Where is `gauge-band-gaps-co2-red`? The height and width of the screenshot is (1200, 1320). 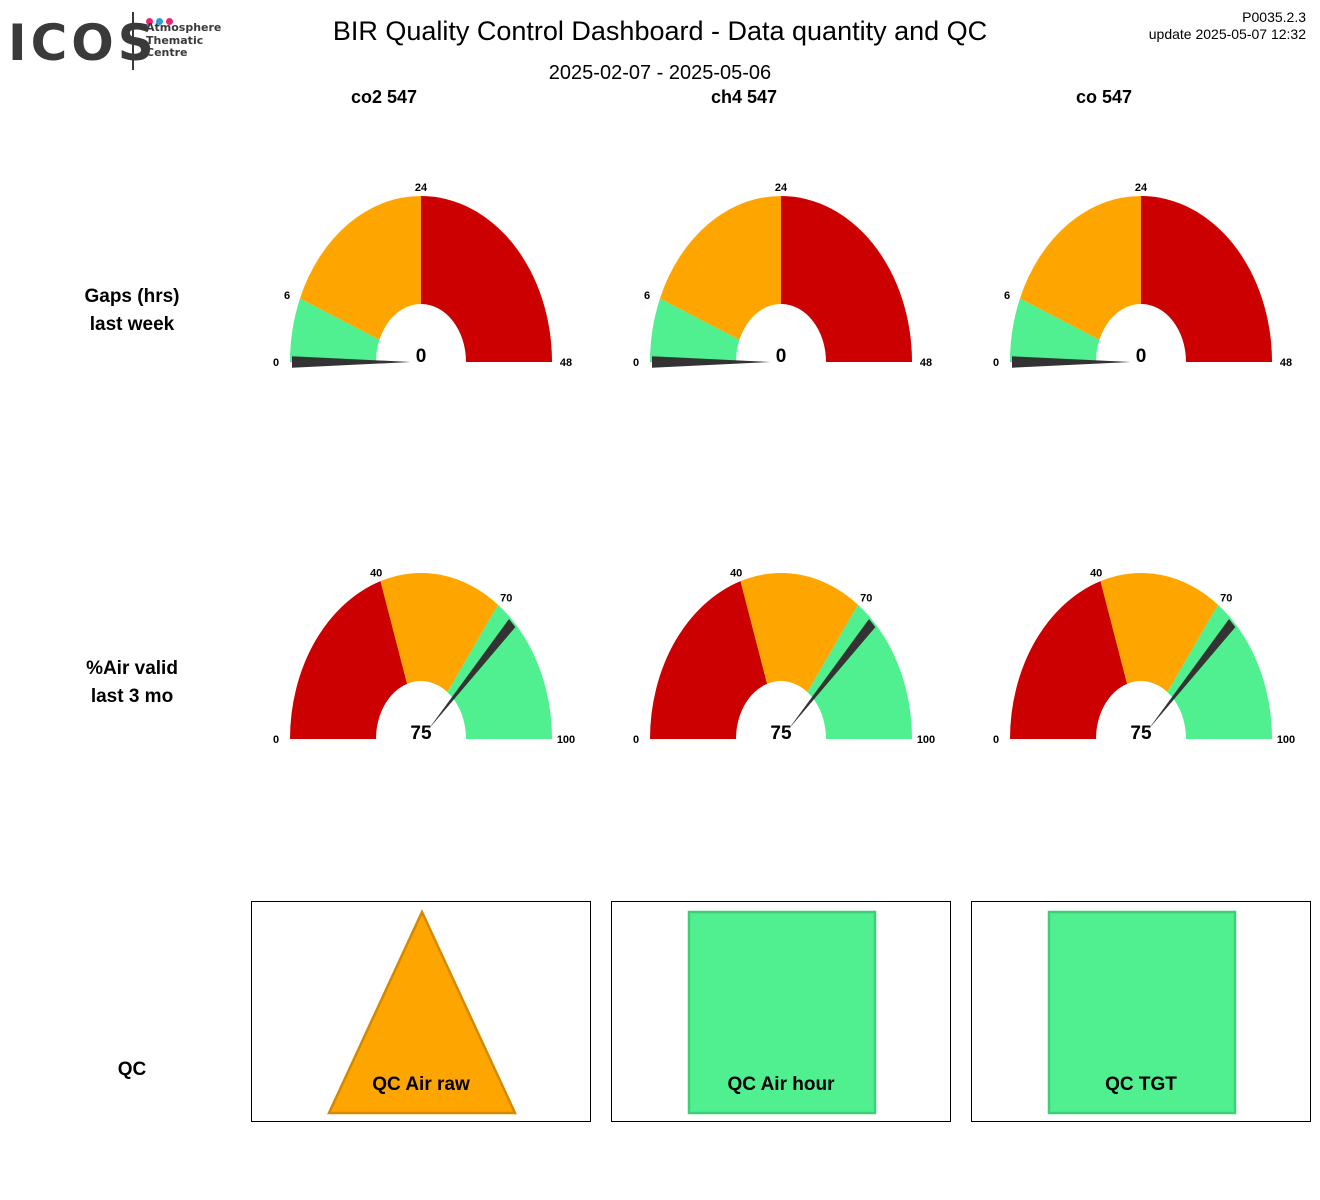 gauge-band-gaps-co2-red is located at coordinates (486, 279).